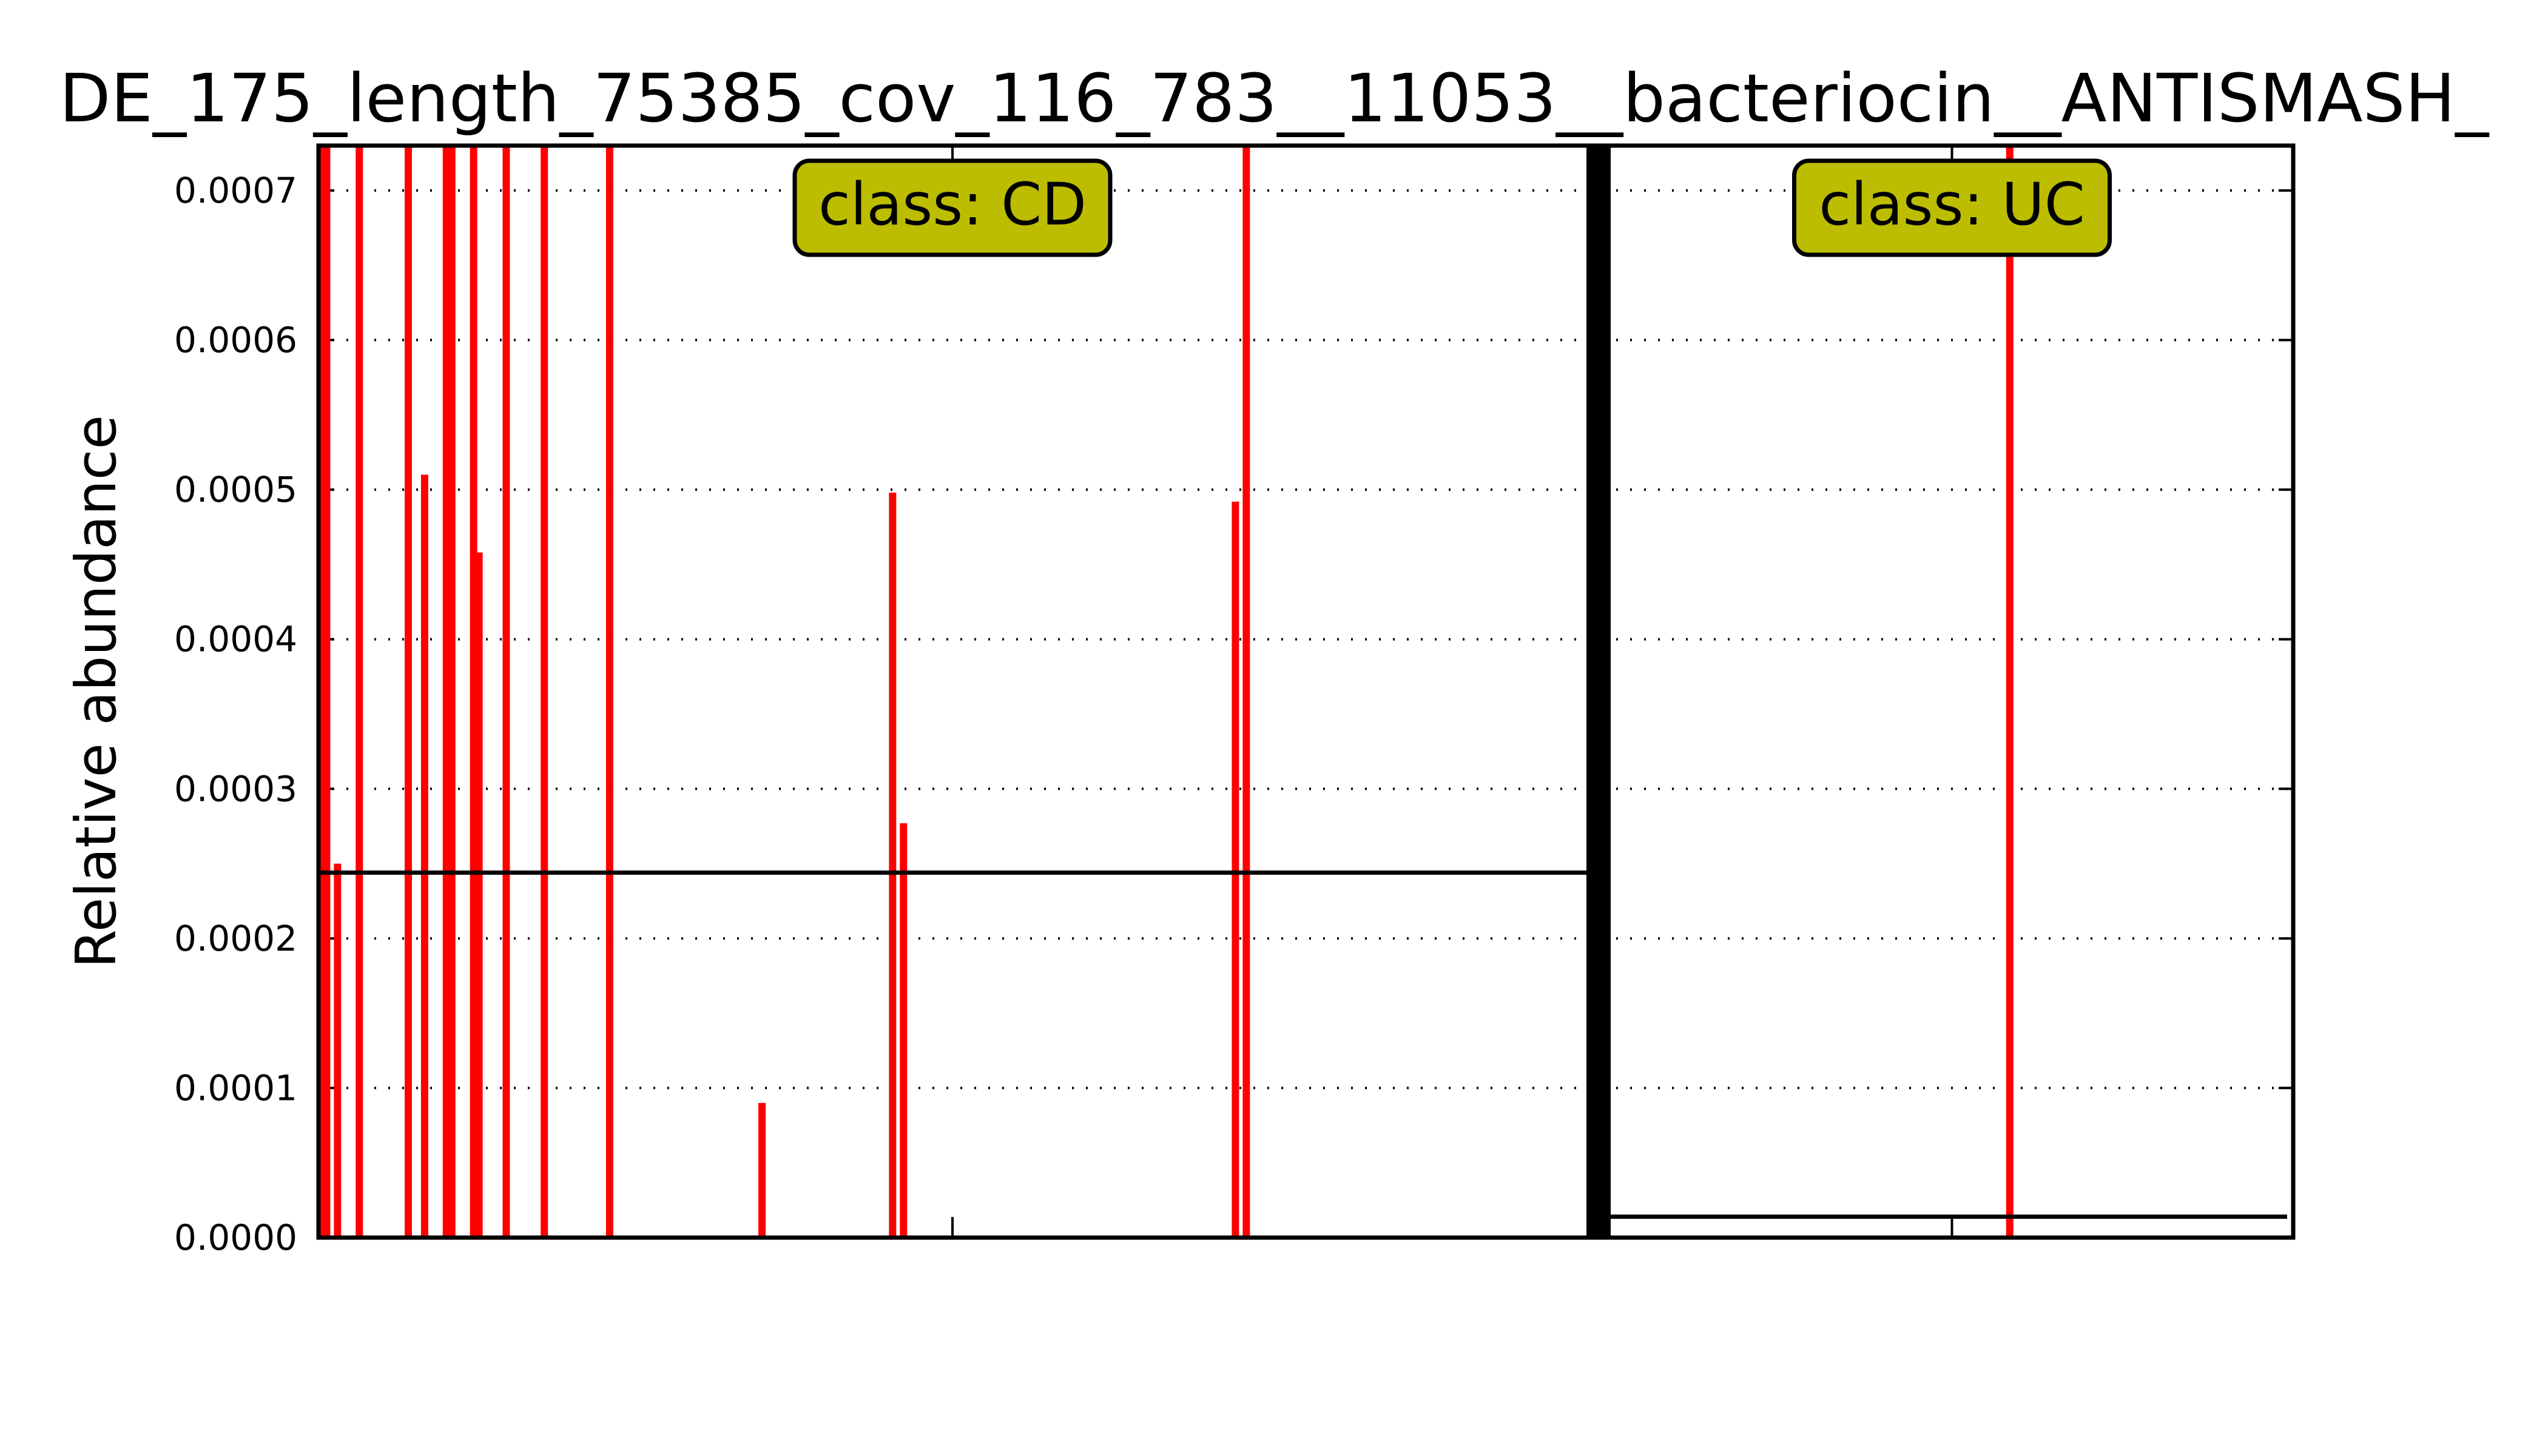 The image size is (2548, 1456). I want to click on y-tick-label: 0.0003, so click(235, 788).